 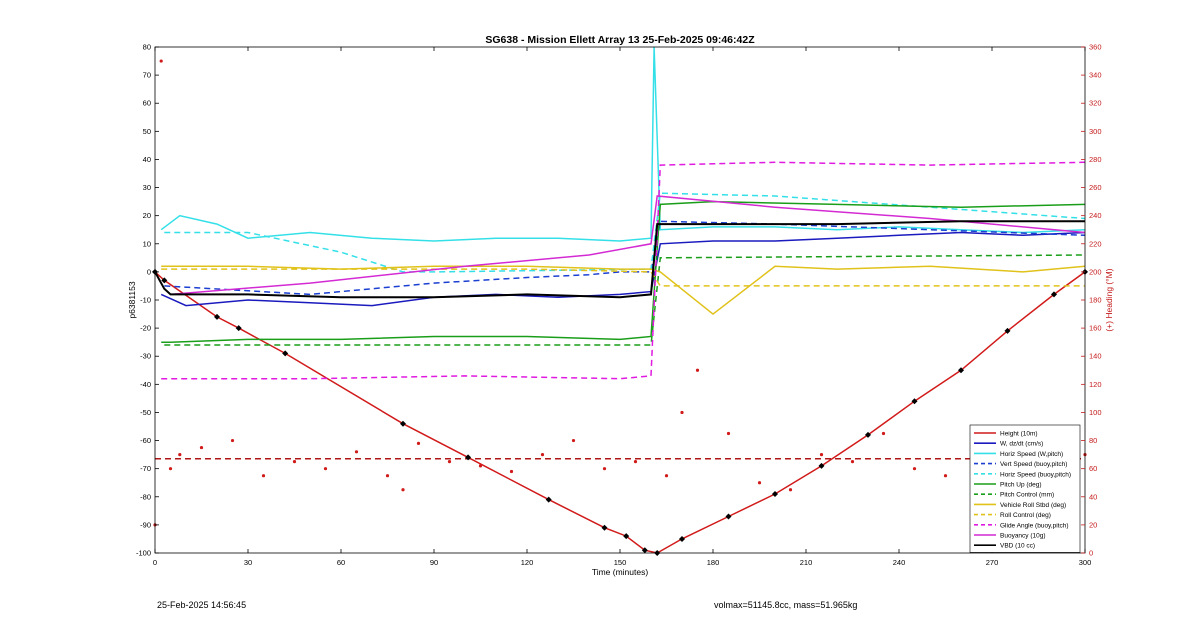 What do you see at coordinates (806, 562) in the screenshot?
I see `x-tick-label: 210` at bounding box center [806, 562].